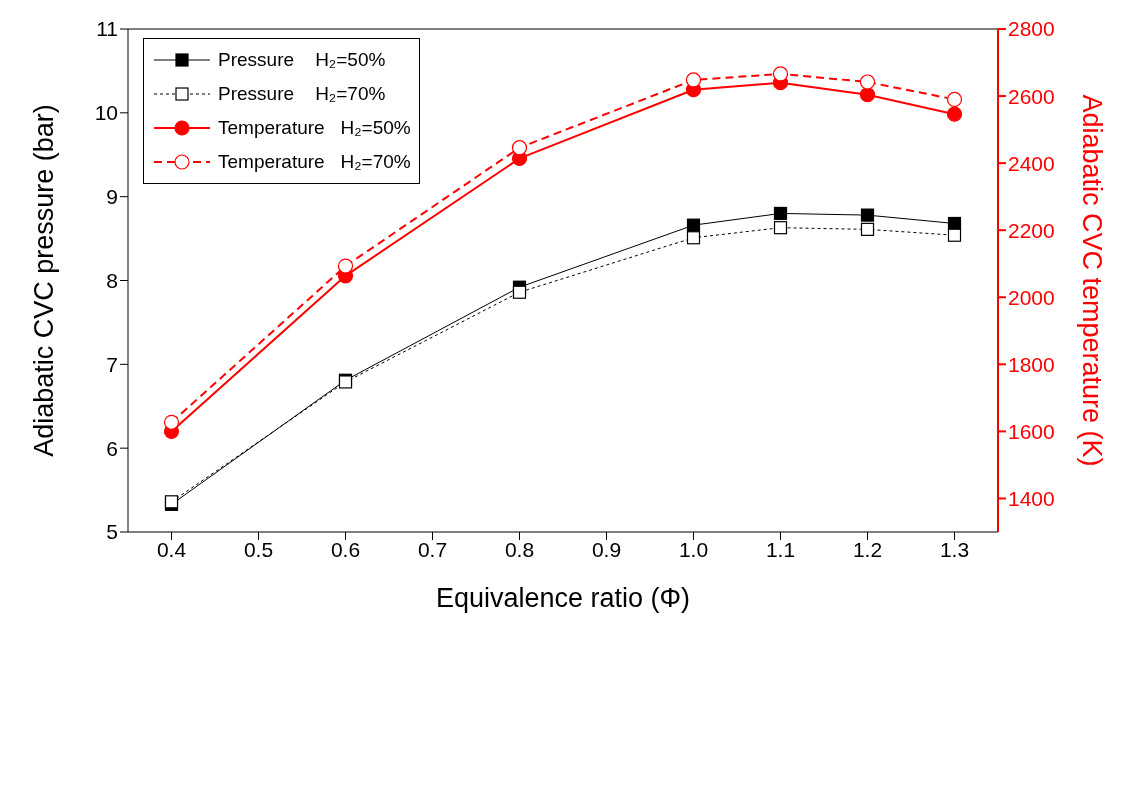 Image resolution: width=1136 pixels, height=800 pixels. Describe the element at coordinates (1031, 431) in the screenshot. I see `y2-tick-label: 1600` at that location.